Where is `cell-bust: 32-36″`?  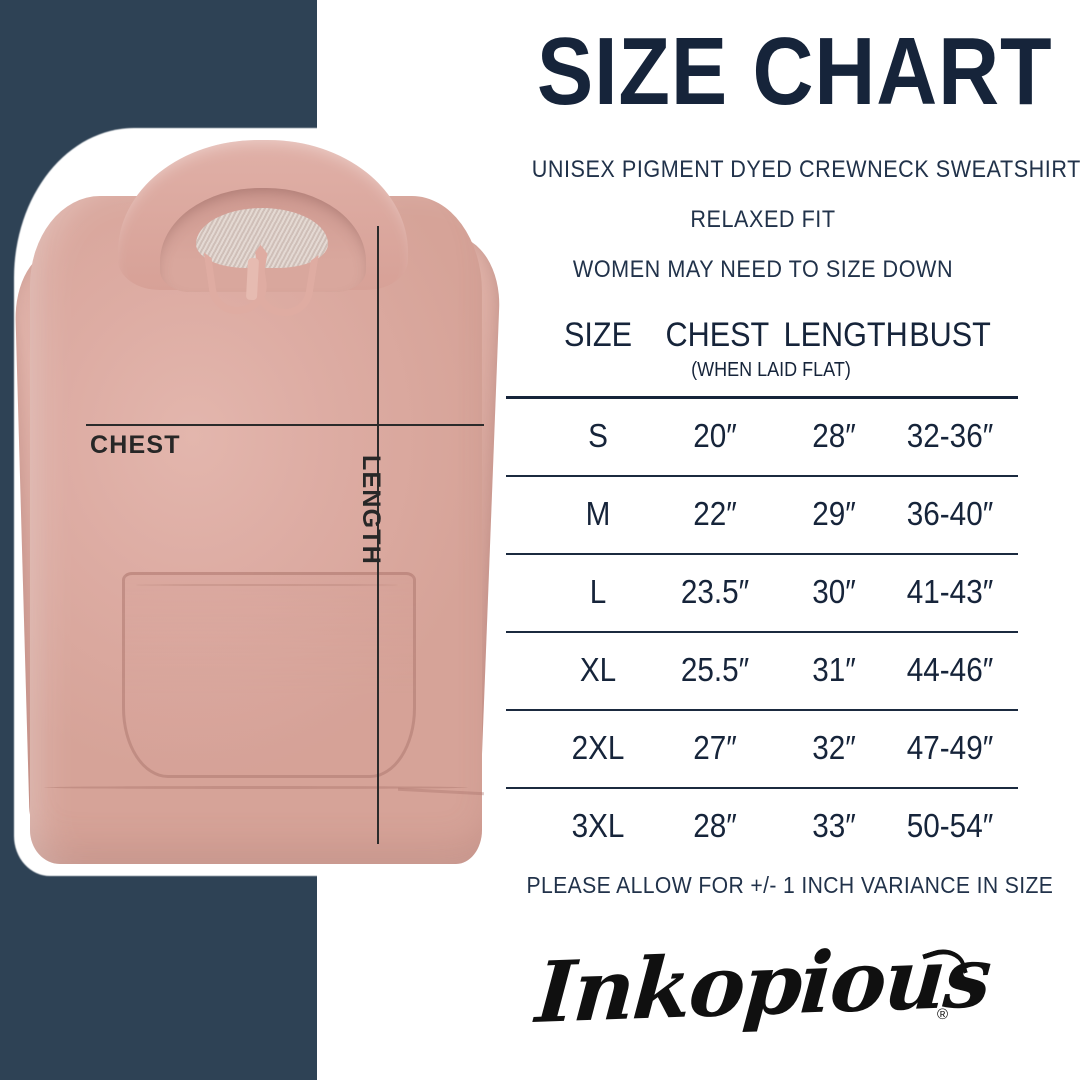
cell-bust: 32-36″ is located at coordinates (950, 435).